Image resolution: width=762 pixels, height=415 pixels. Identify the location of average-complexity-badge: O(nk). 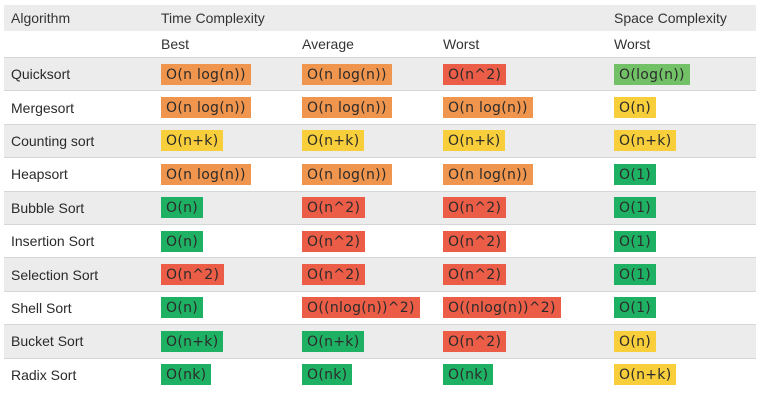
(327, 375).